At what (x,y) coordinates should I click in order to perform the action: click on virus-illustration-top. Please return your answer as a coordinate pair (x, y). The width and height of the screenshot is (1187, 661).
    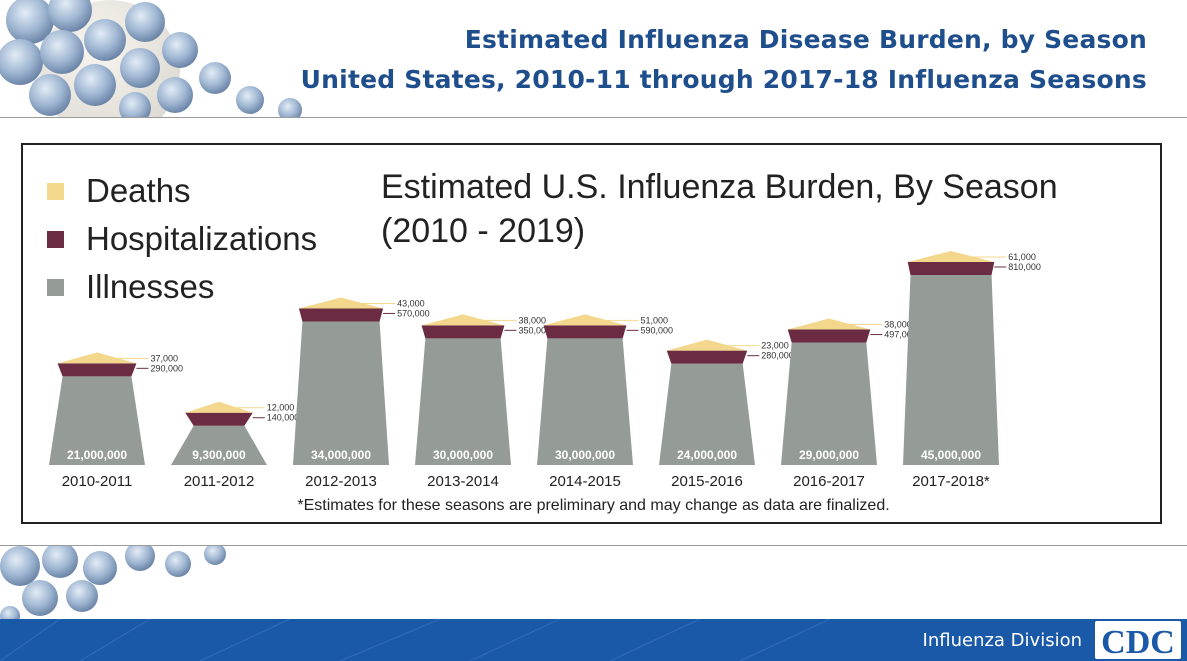
    Looking at the image, I should click on (160, 59).